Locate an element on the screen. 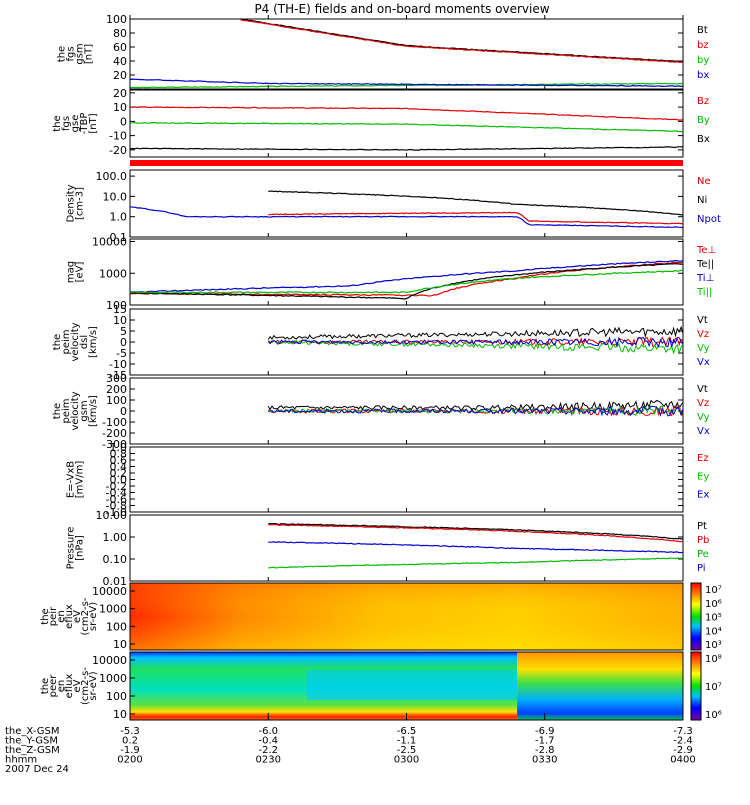 The width and height of the screenshot is (750, 805). y-axis-label-line: dsl is located at coordinates (84, 342).